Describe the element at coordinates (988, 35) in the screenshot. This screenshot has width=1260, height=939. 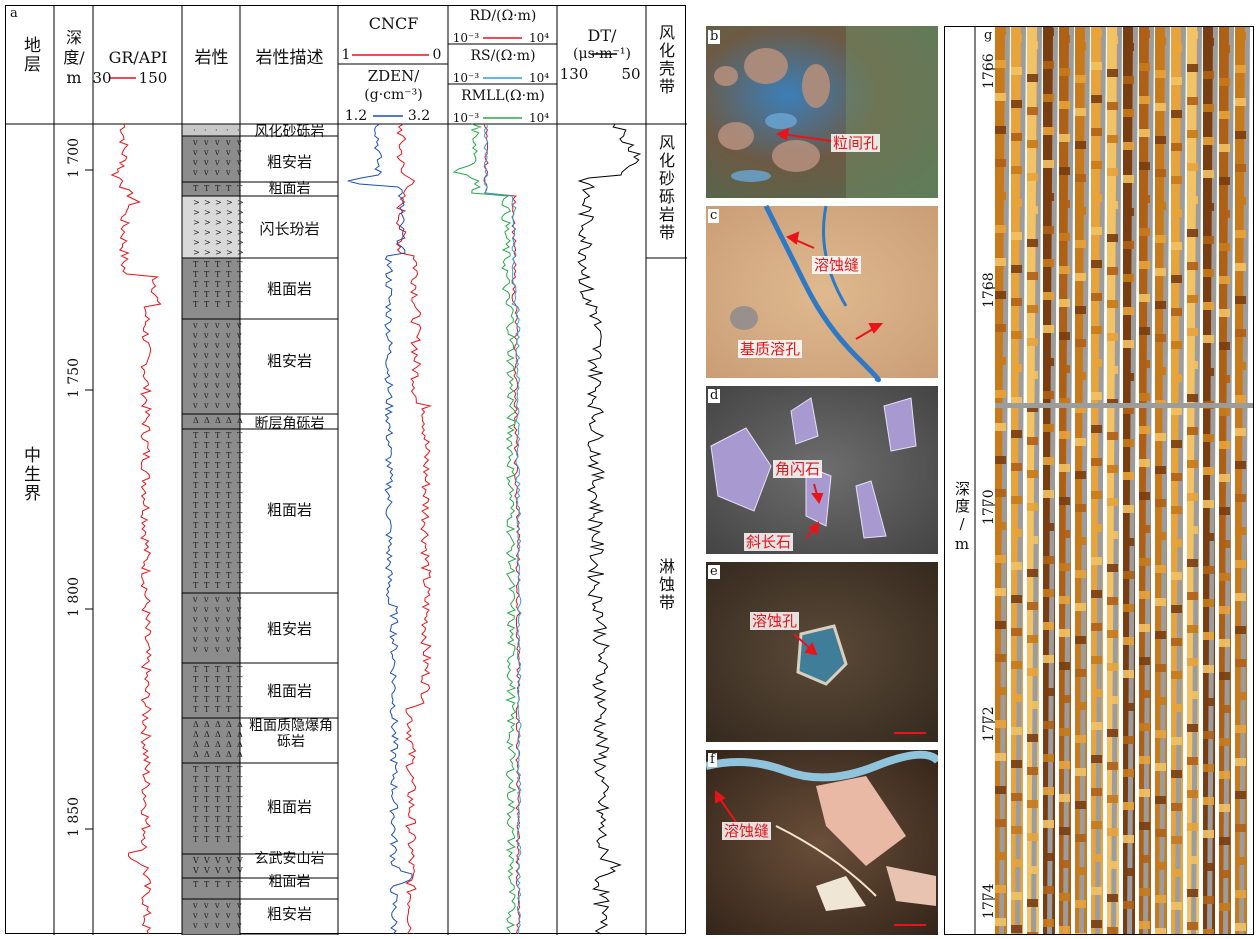
I see `panel-g-label: g` at that location.